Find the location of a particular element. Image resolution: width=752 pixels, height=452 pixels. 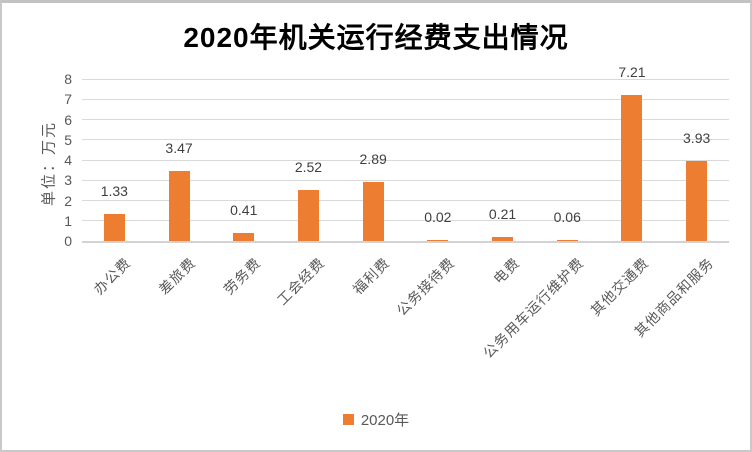

y-tick-label: 4 is located at coordinates (68, 160).